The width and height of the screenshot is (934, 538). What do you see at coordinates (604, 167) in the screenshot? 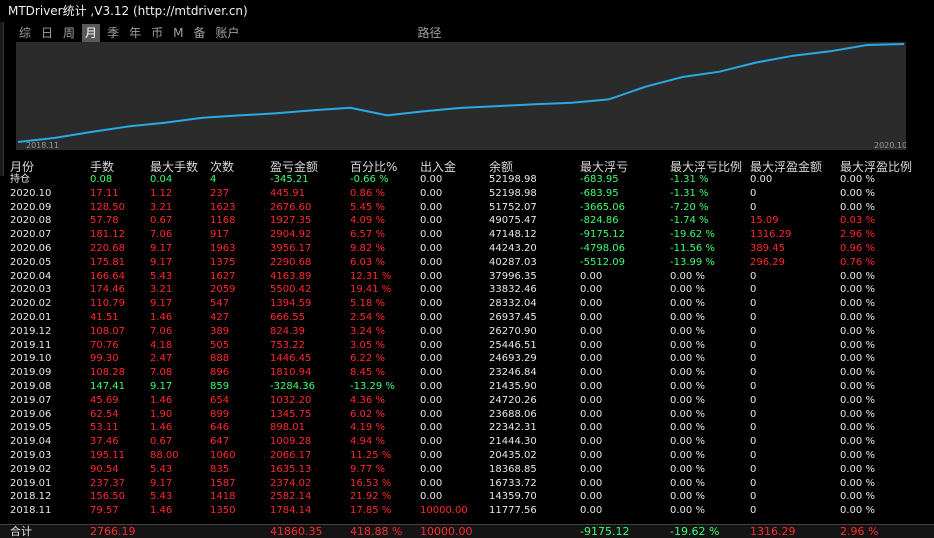
I see `column-header: 最大浮亏` at bounding box center [604, 167].